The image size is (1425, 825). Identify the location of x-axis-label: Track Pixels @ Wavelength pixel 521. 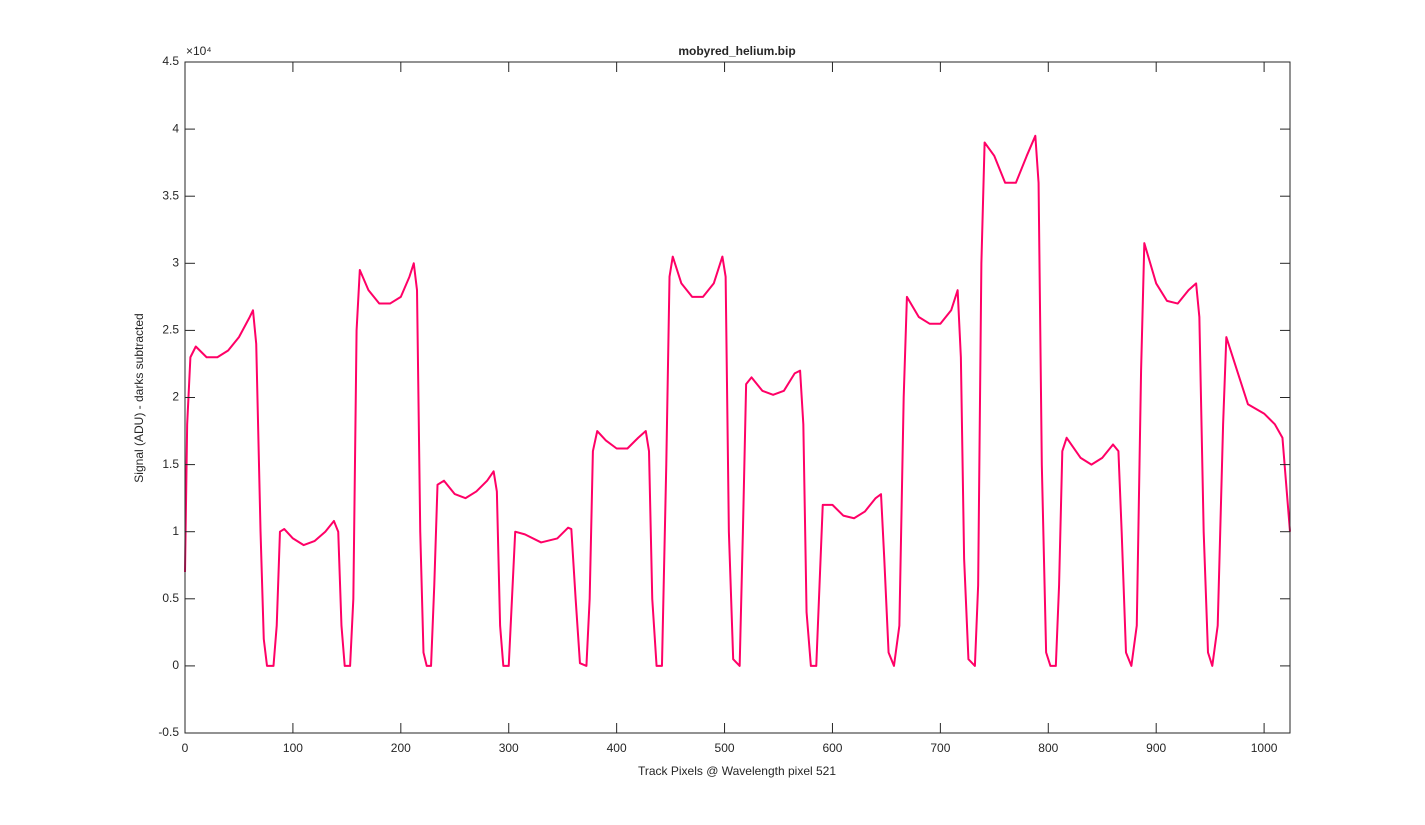
(737, 771).